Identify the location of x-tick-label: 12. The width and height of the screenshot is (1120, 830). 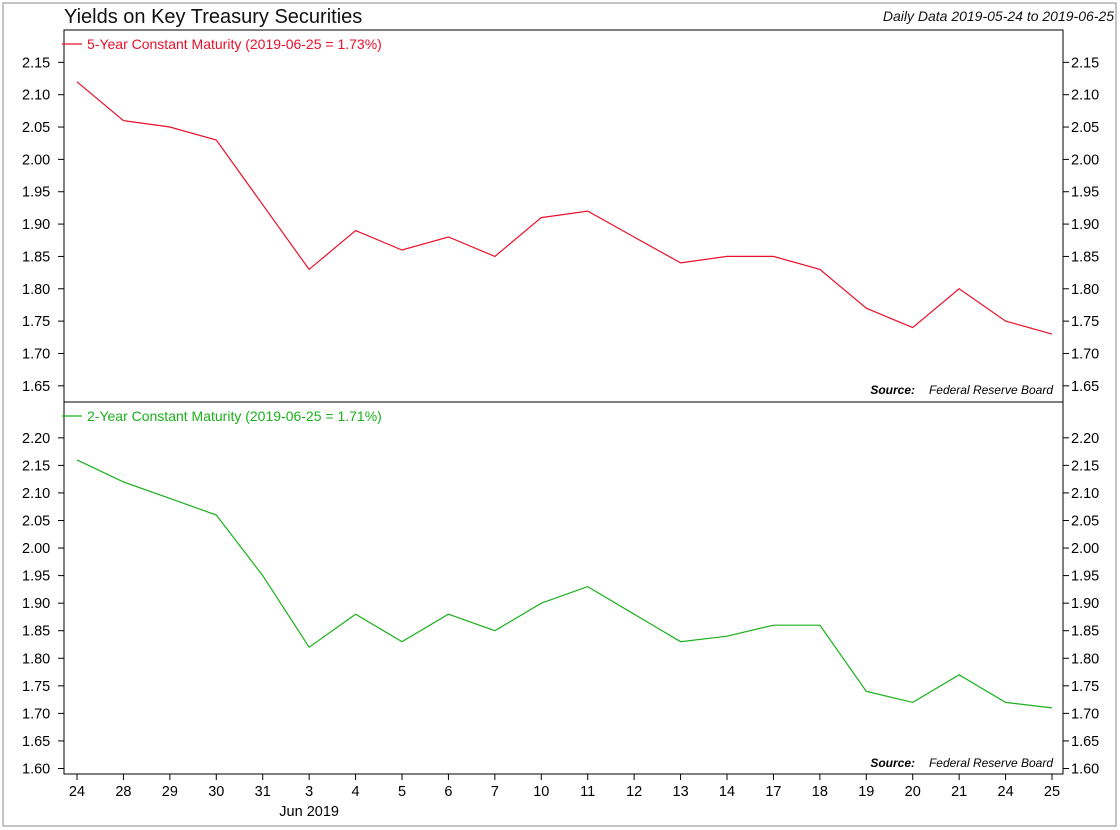
(634, 792).